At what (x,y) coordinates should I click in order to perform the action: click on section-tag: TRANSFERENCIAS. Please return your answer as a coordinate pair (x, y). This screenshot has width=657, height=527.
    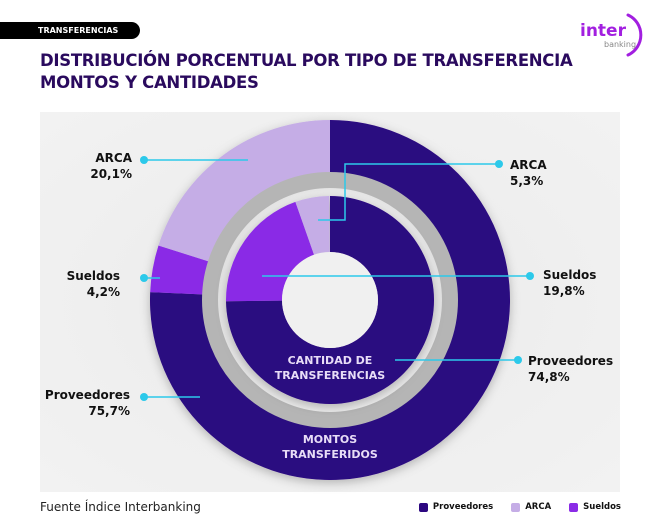
    Looking at the image, I should click on (70, 30).